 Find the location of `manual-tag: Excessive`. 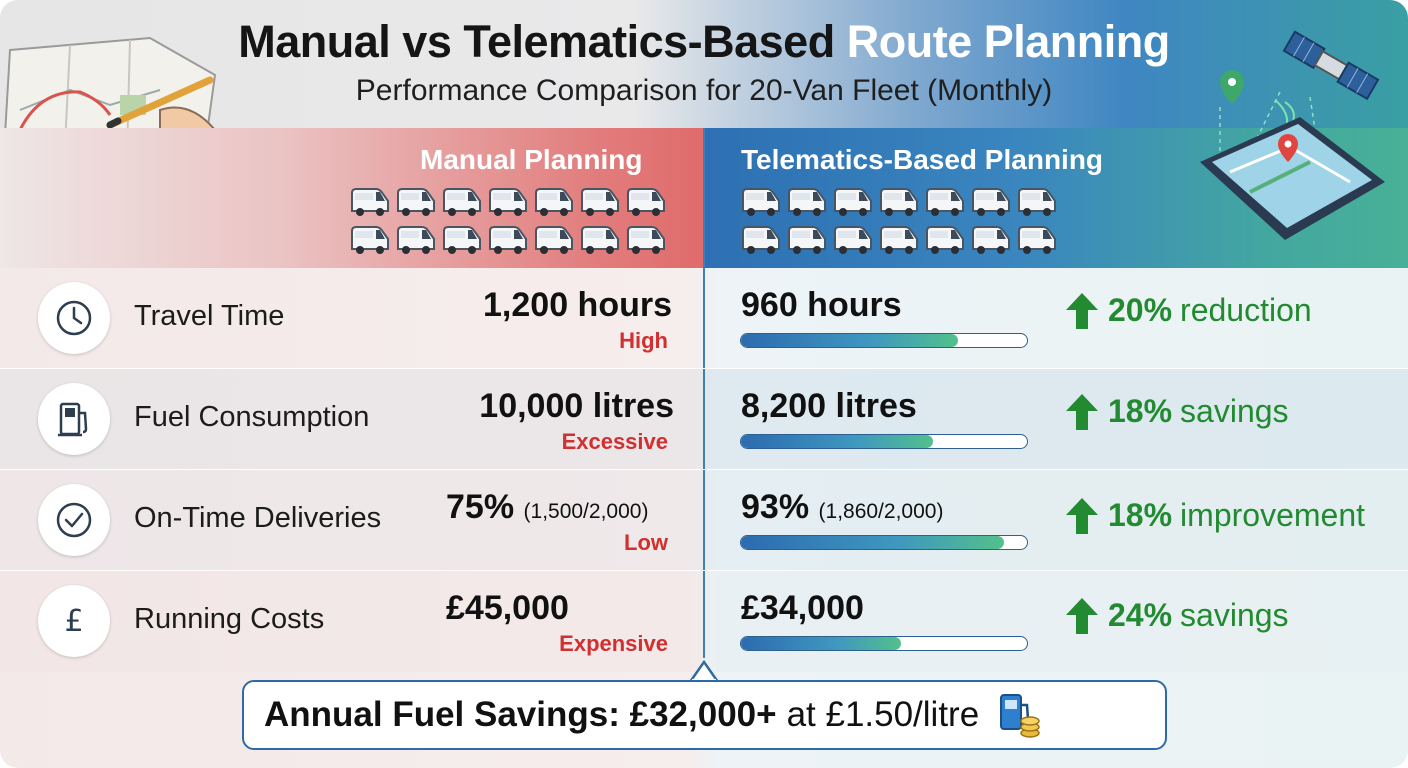

manual-tag: Excessive is located at coordinates (614, 441).